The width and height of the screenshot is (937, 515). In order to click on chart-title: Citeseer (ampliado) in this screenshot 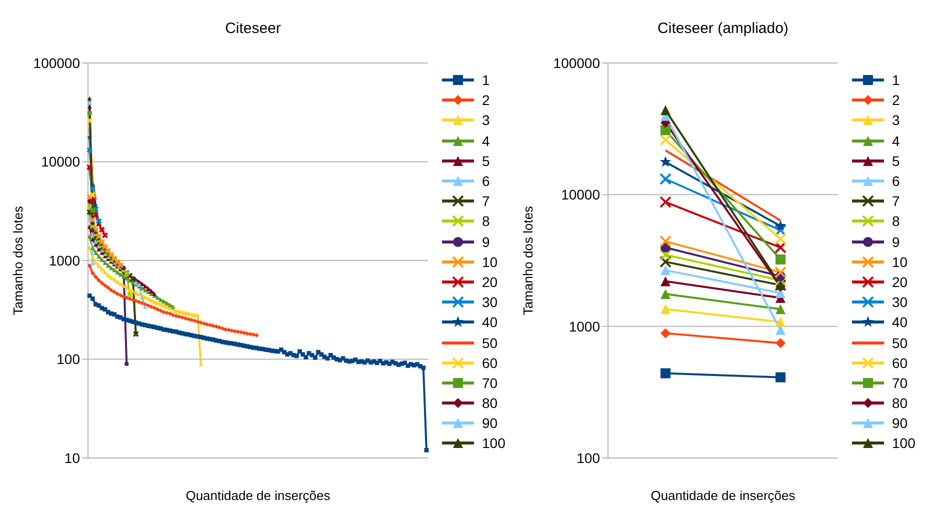, I will do `click(723, 28)`.